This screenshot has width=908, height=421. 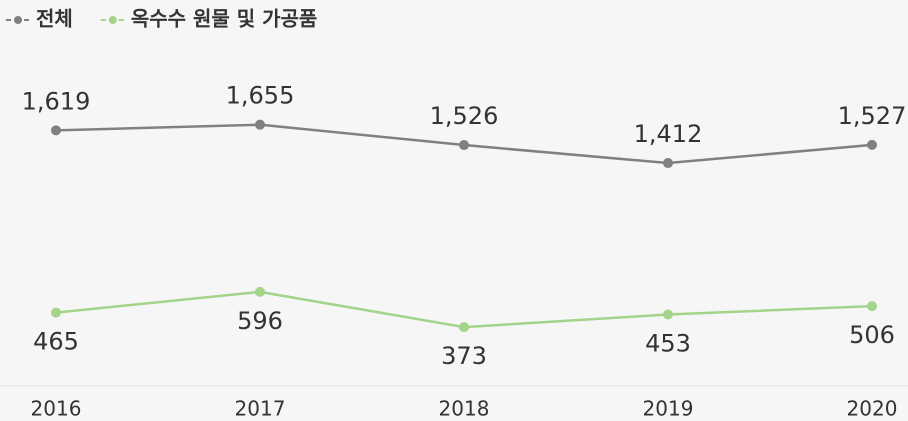 I want to click on series-line, so click(x=464, y=309).